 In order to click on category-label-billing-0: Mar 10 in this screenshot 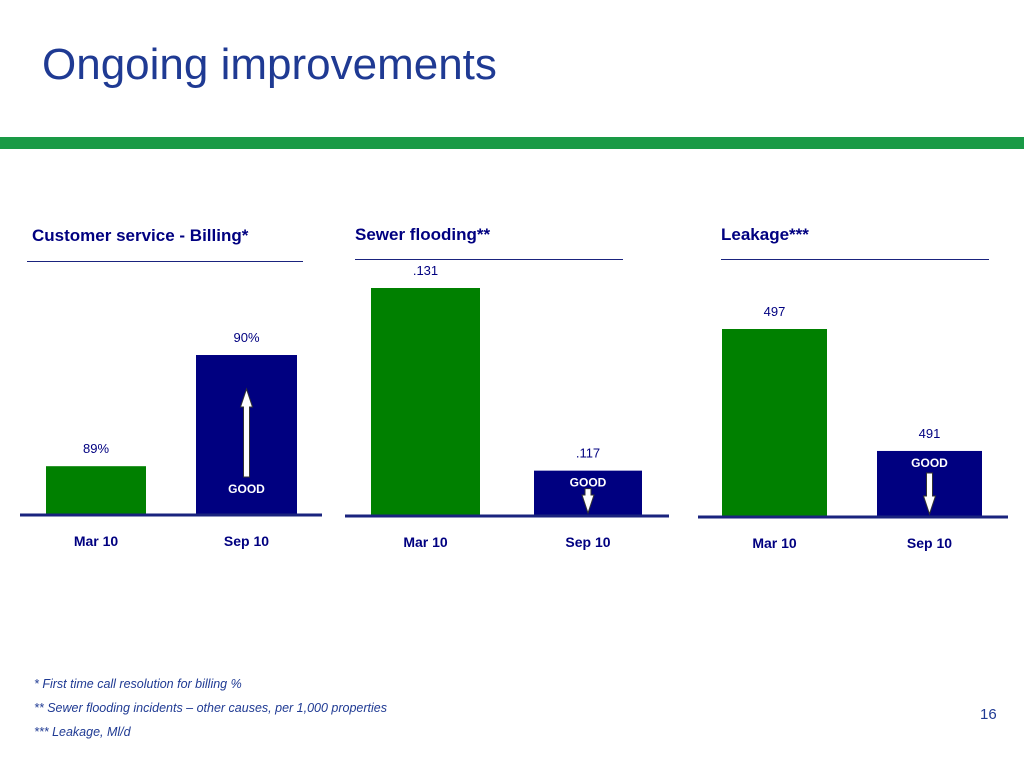, I will do `click(96, 541)`.